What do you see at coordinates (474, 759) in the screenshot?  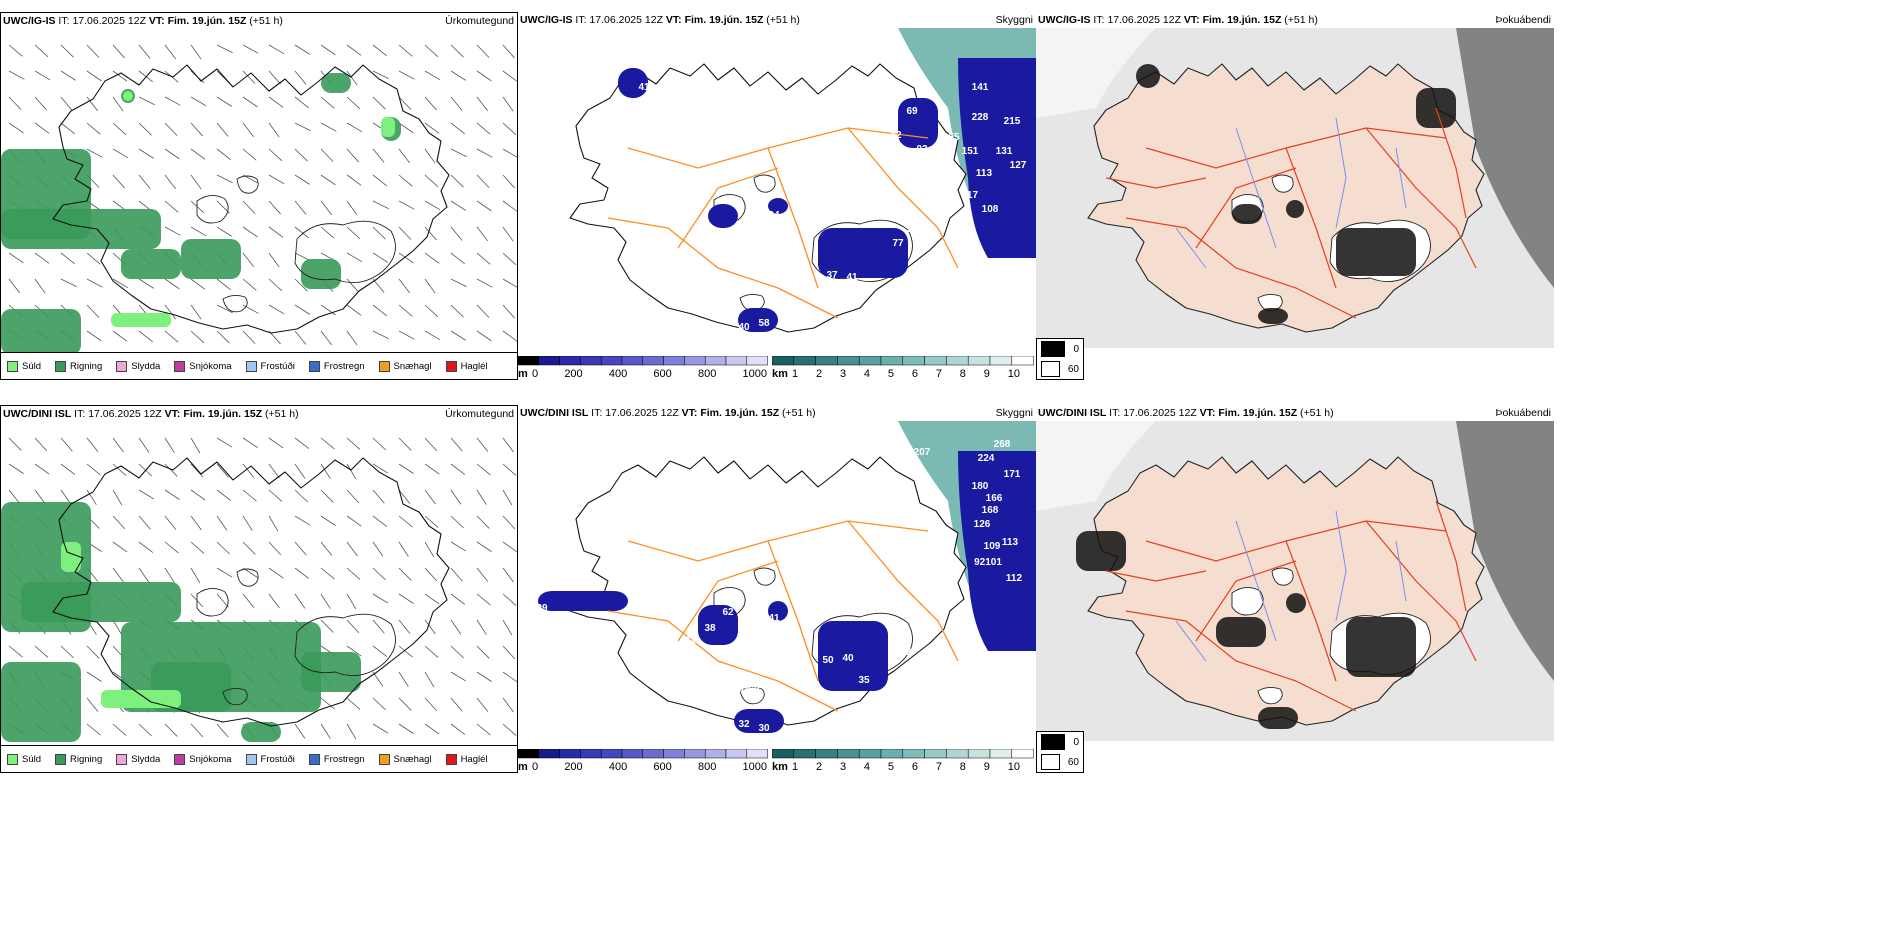 I see `legend-label: Haglél` at bounding box center [474, 759].